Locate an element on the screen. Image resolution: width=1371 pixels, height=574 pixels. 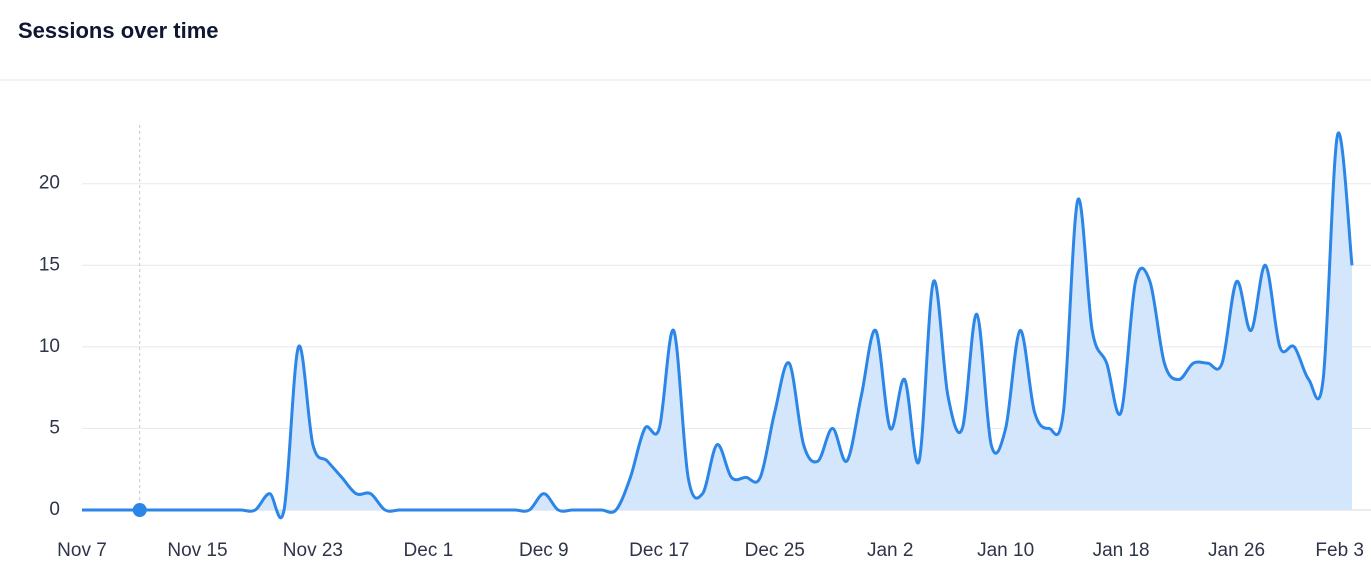
x-tick-label: Dec 1 is located at coordinates (429, 550).